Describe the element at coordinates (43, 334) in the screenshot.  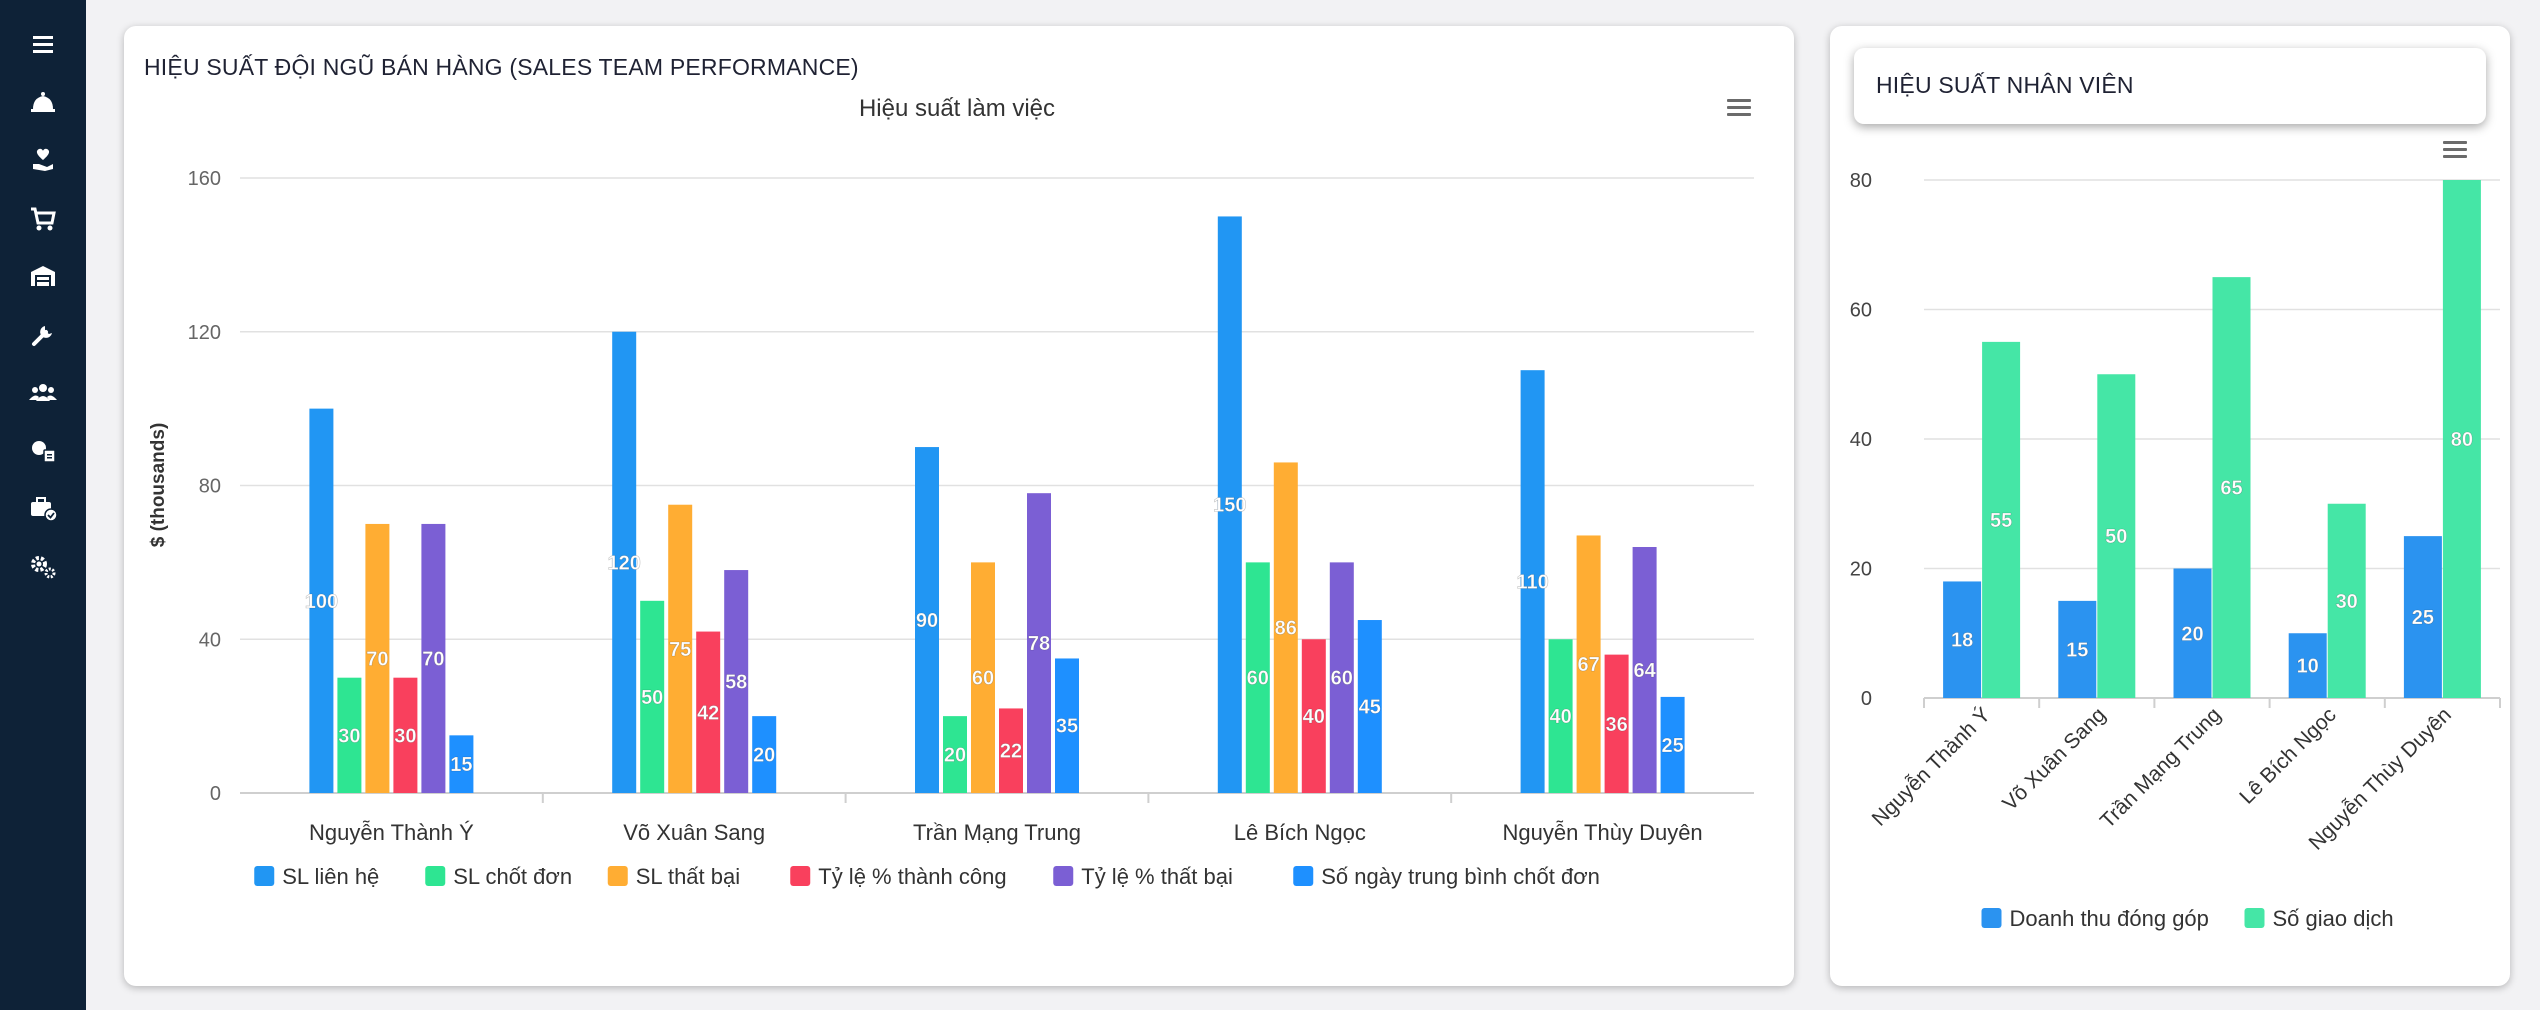
I see `wrench-icon` at that location.